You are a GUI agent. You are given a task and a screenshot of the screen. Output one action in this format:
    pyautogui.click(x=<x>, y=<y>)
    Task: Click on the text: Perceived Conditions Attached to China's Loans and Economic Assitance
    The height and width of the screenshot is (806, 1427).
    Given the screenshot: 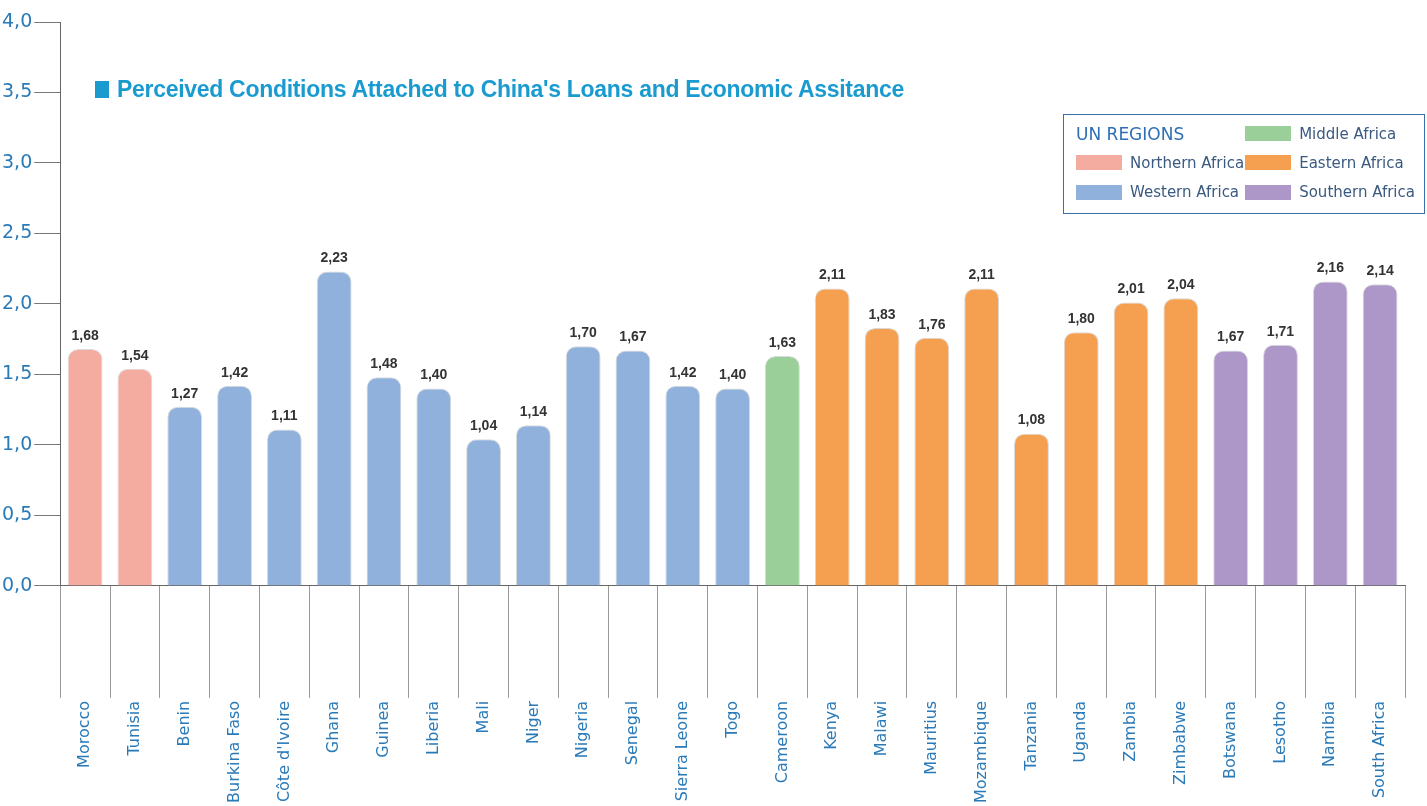 What is the action you would take?
    pyautogui.click(x=510, y=89)
    